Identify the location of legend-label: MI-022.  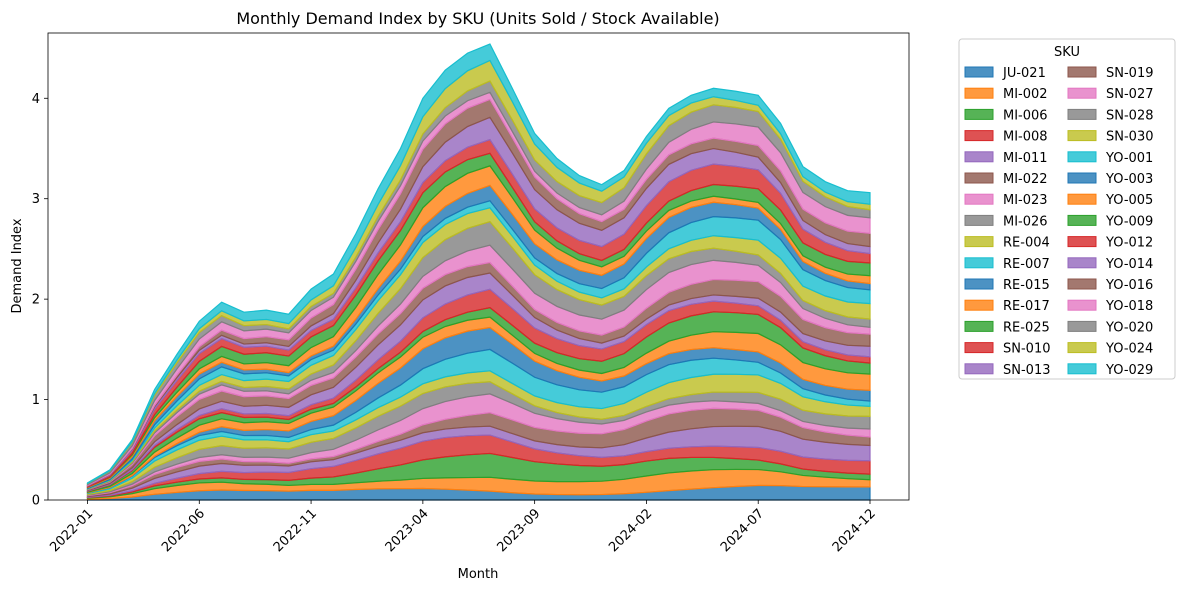
(1025, 179).